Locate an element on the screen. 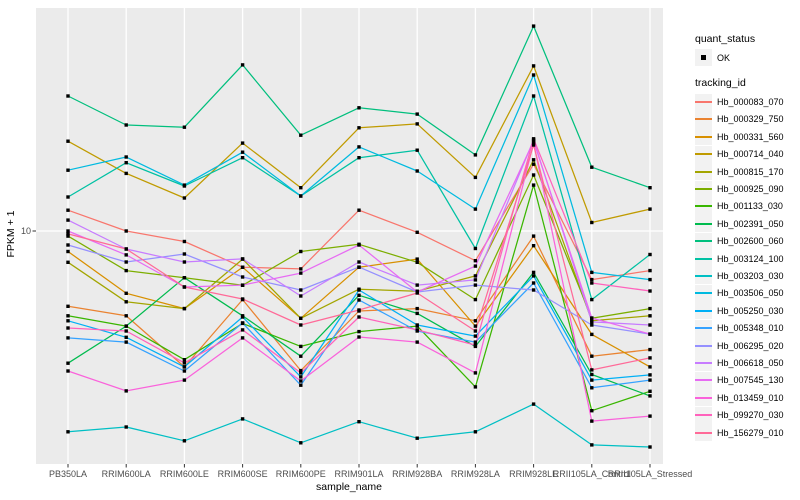  y-axis-title: FPKM + 1 is located at coordinates (11, 233).